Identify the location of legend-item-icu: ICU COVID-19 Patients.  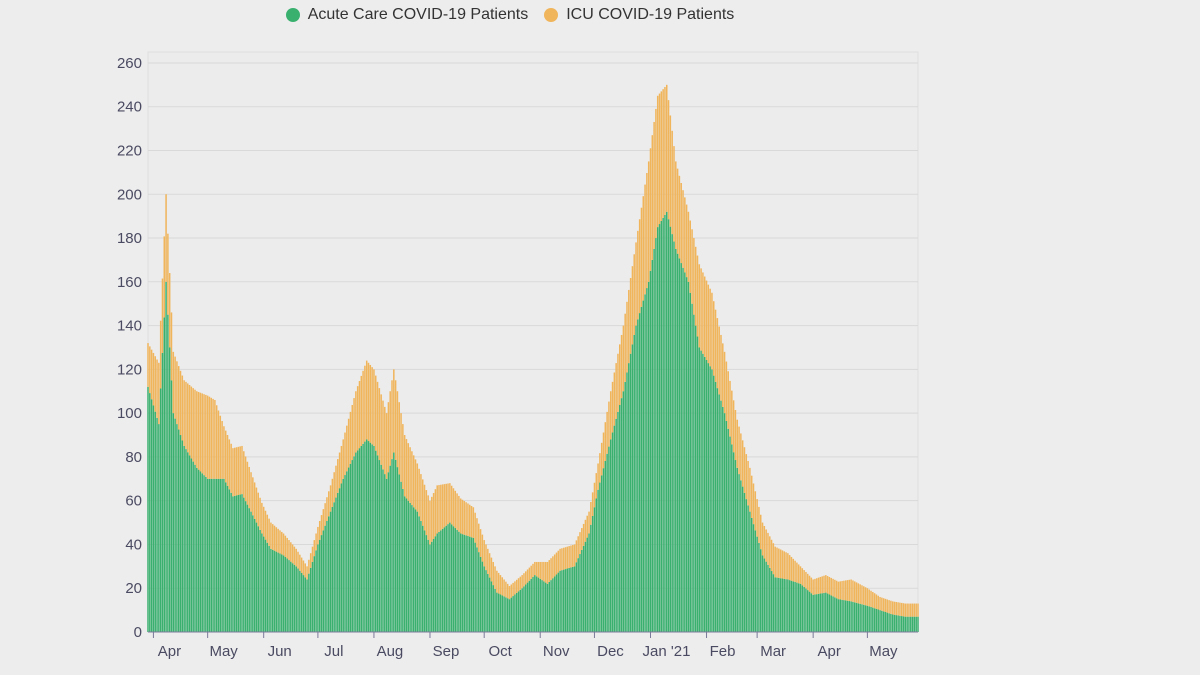
(639, 15).